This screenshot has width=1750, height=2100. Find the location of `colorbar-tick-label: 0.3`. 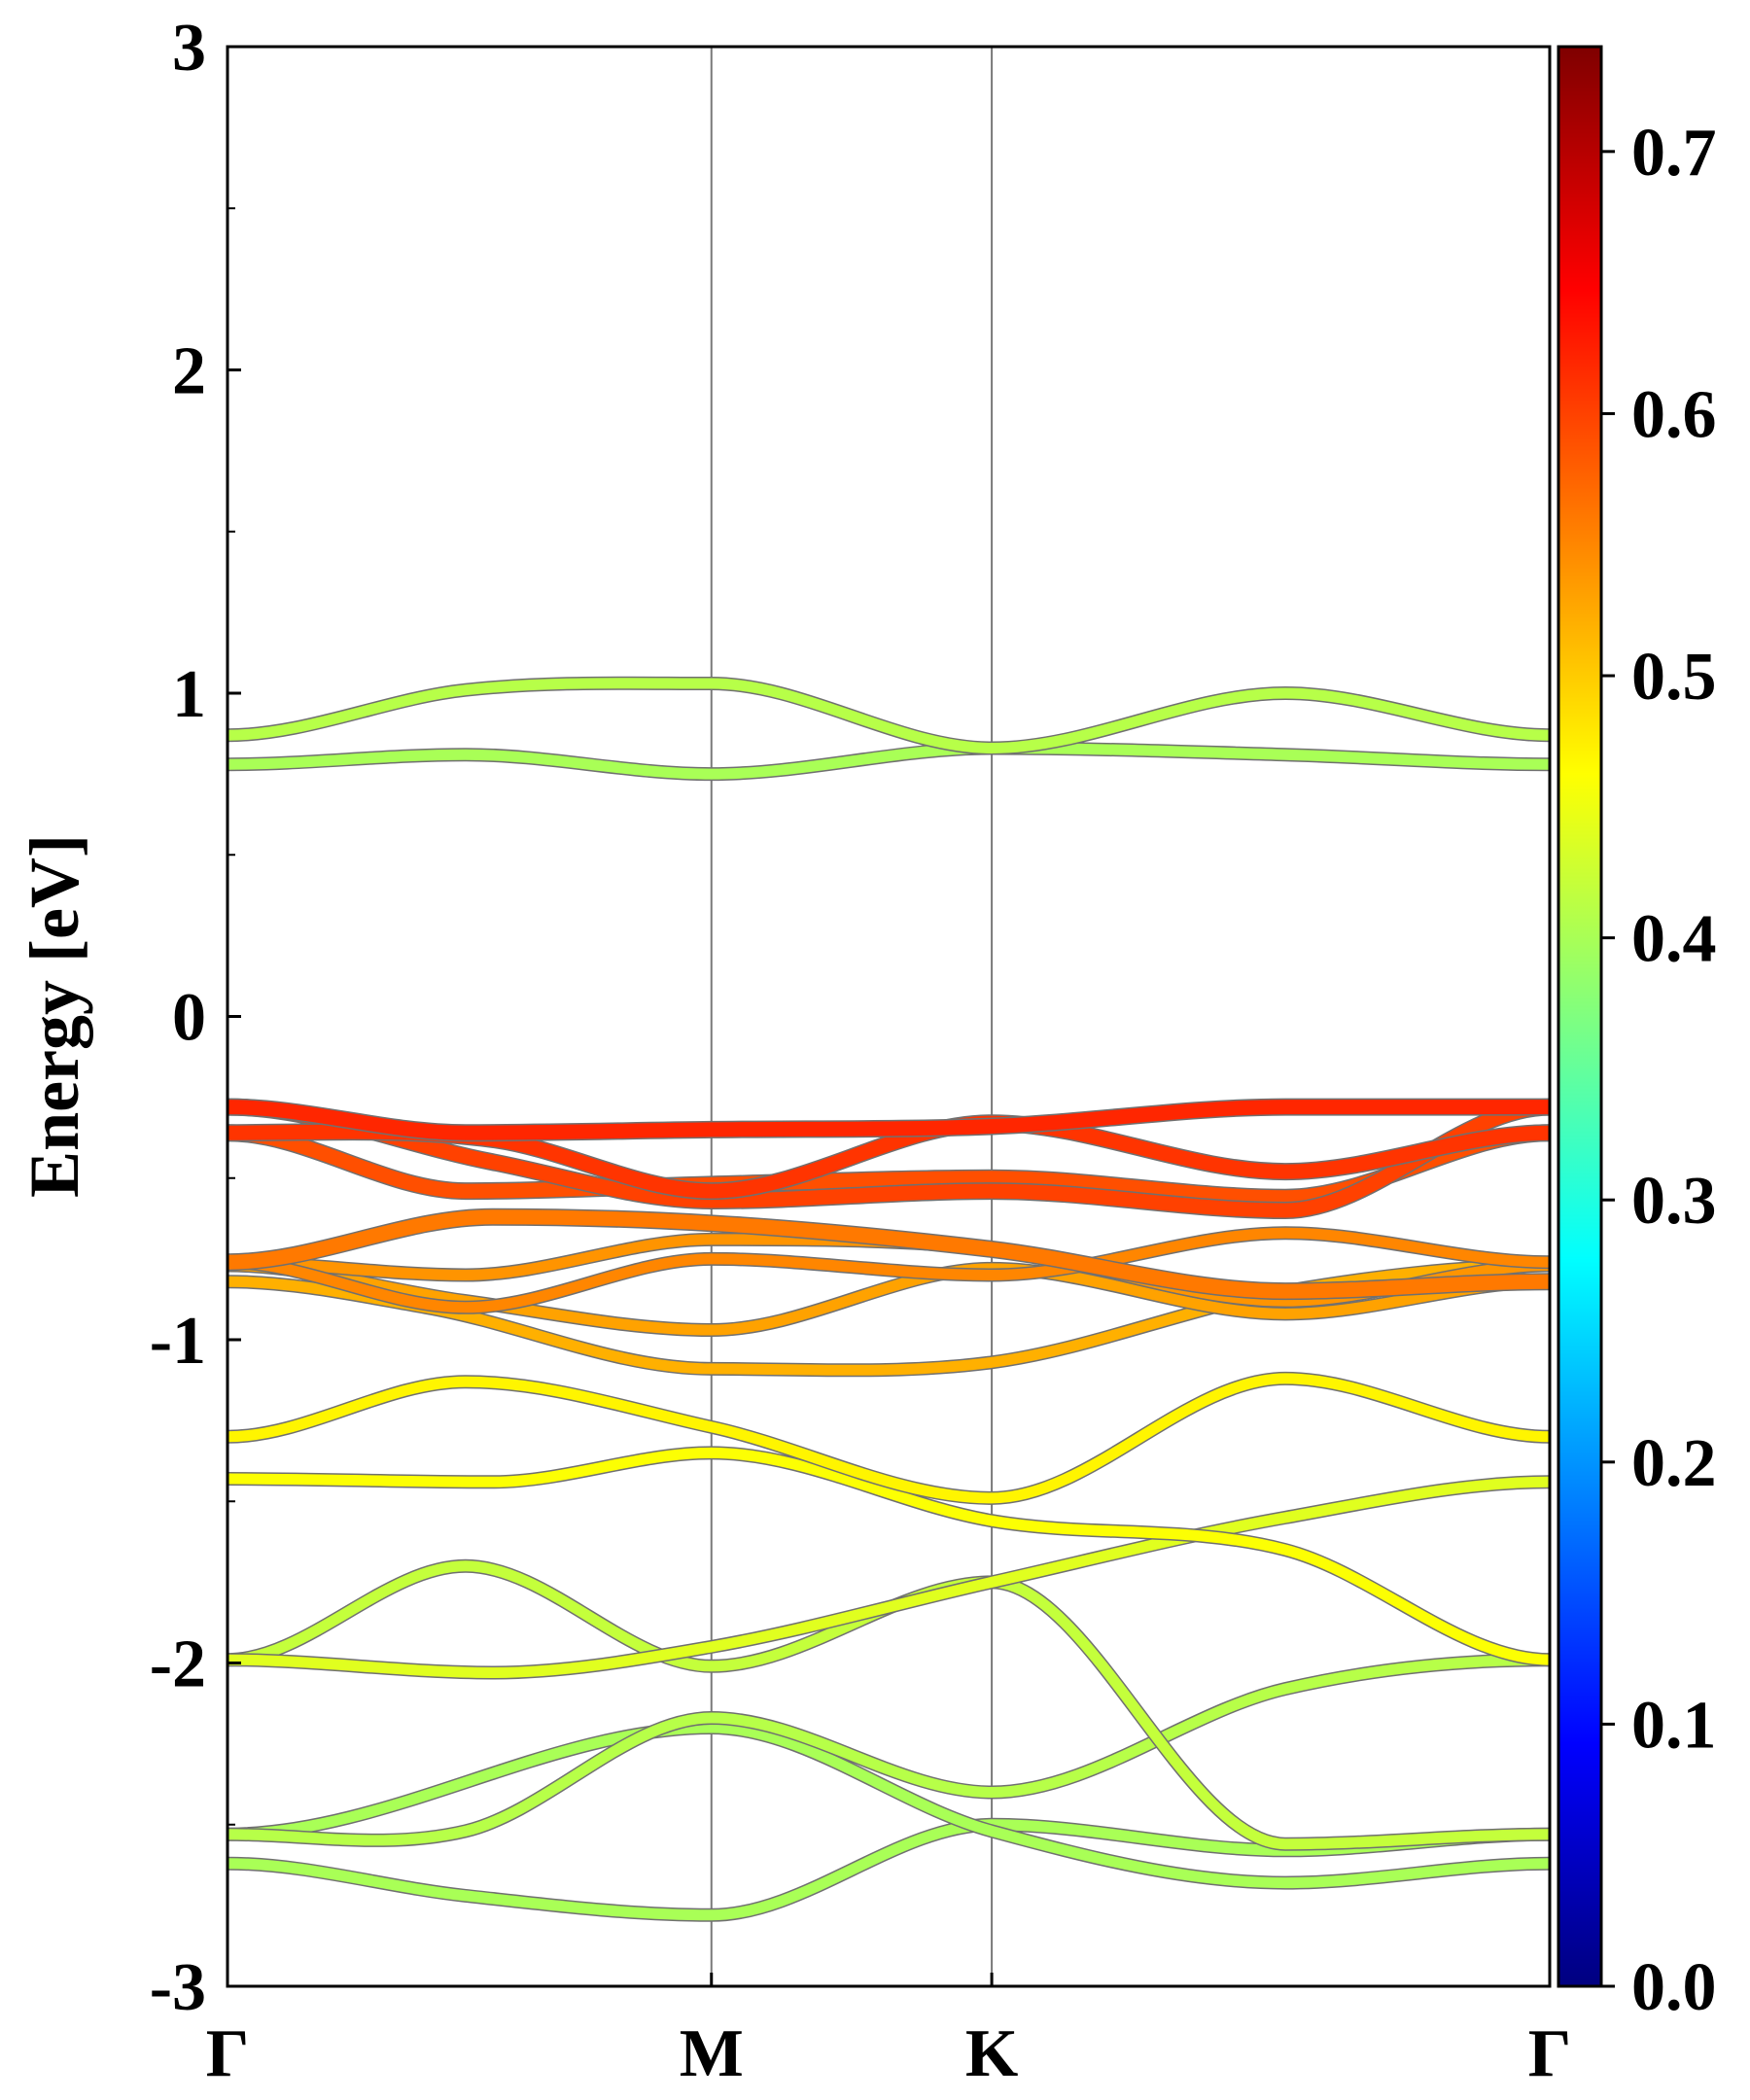

colorbar-tick-label: 0.3 is located at coordinates (1674, 1201).